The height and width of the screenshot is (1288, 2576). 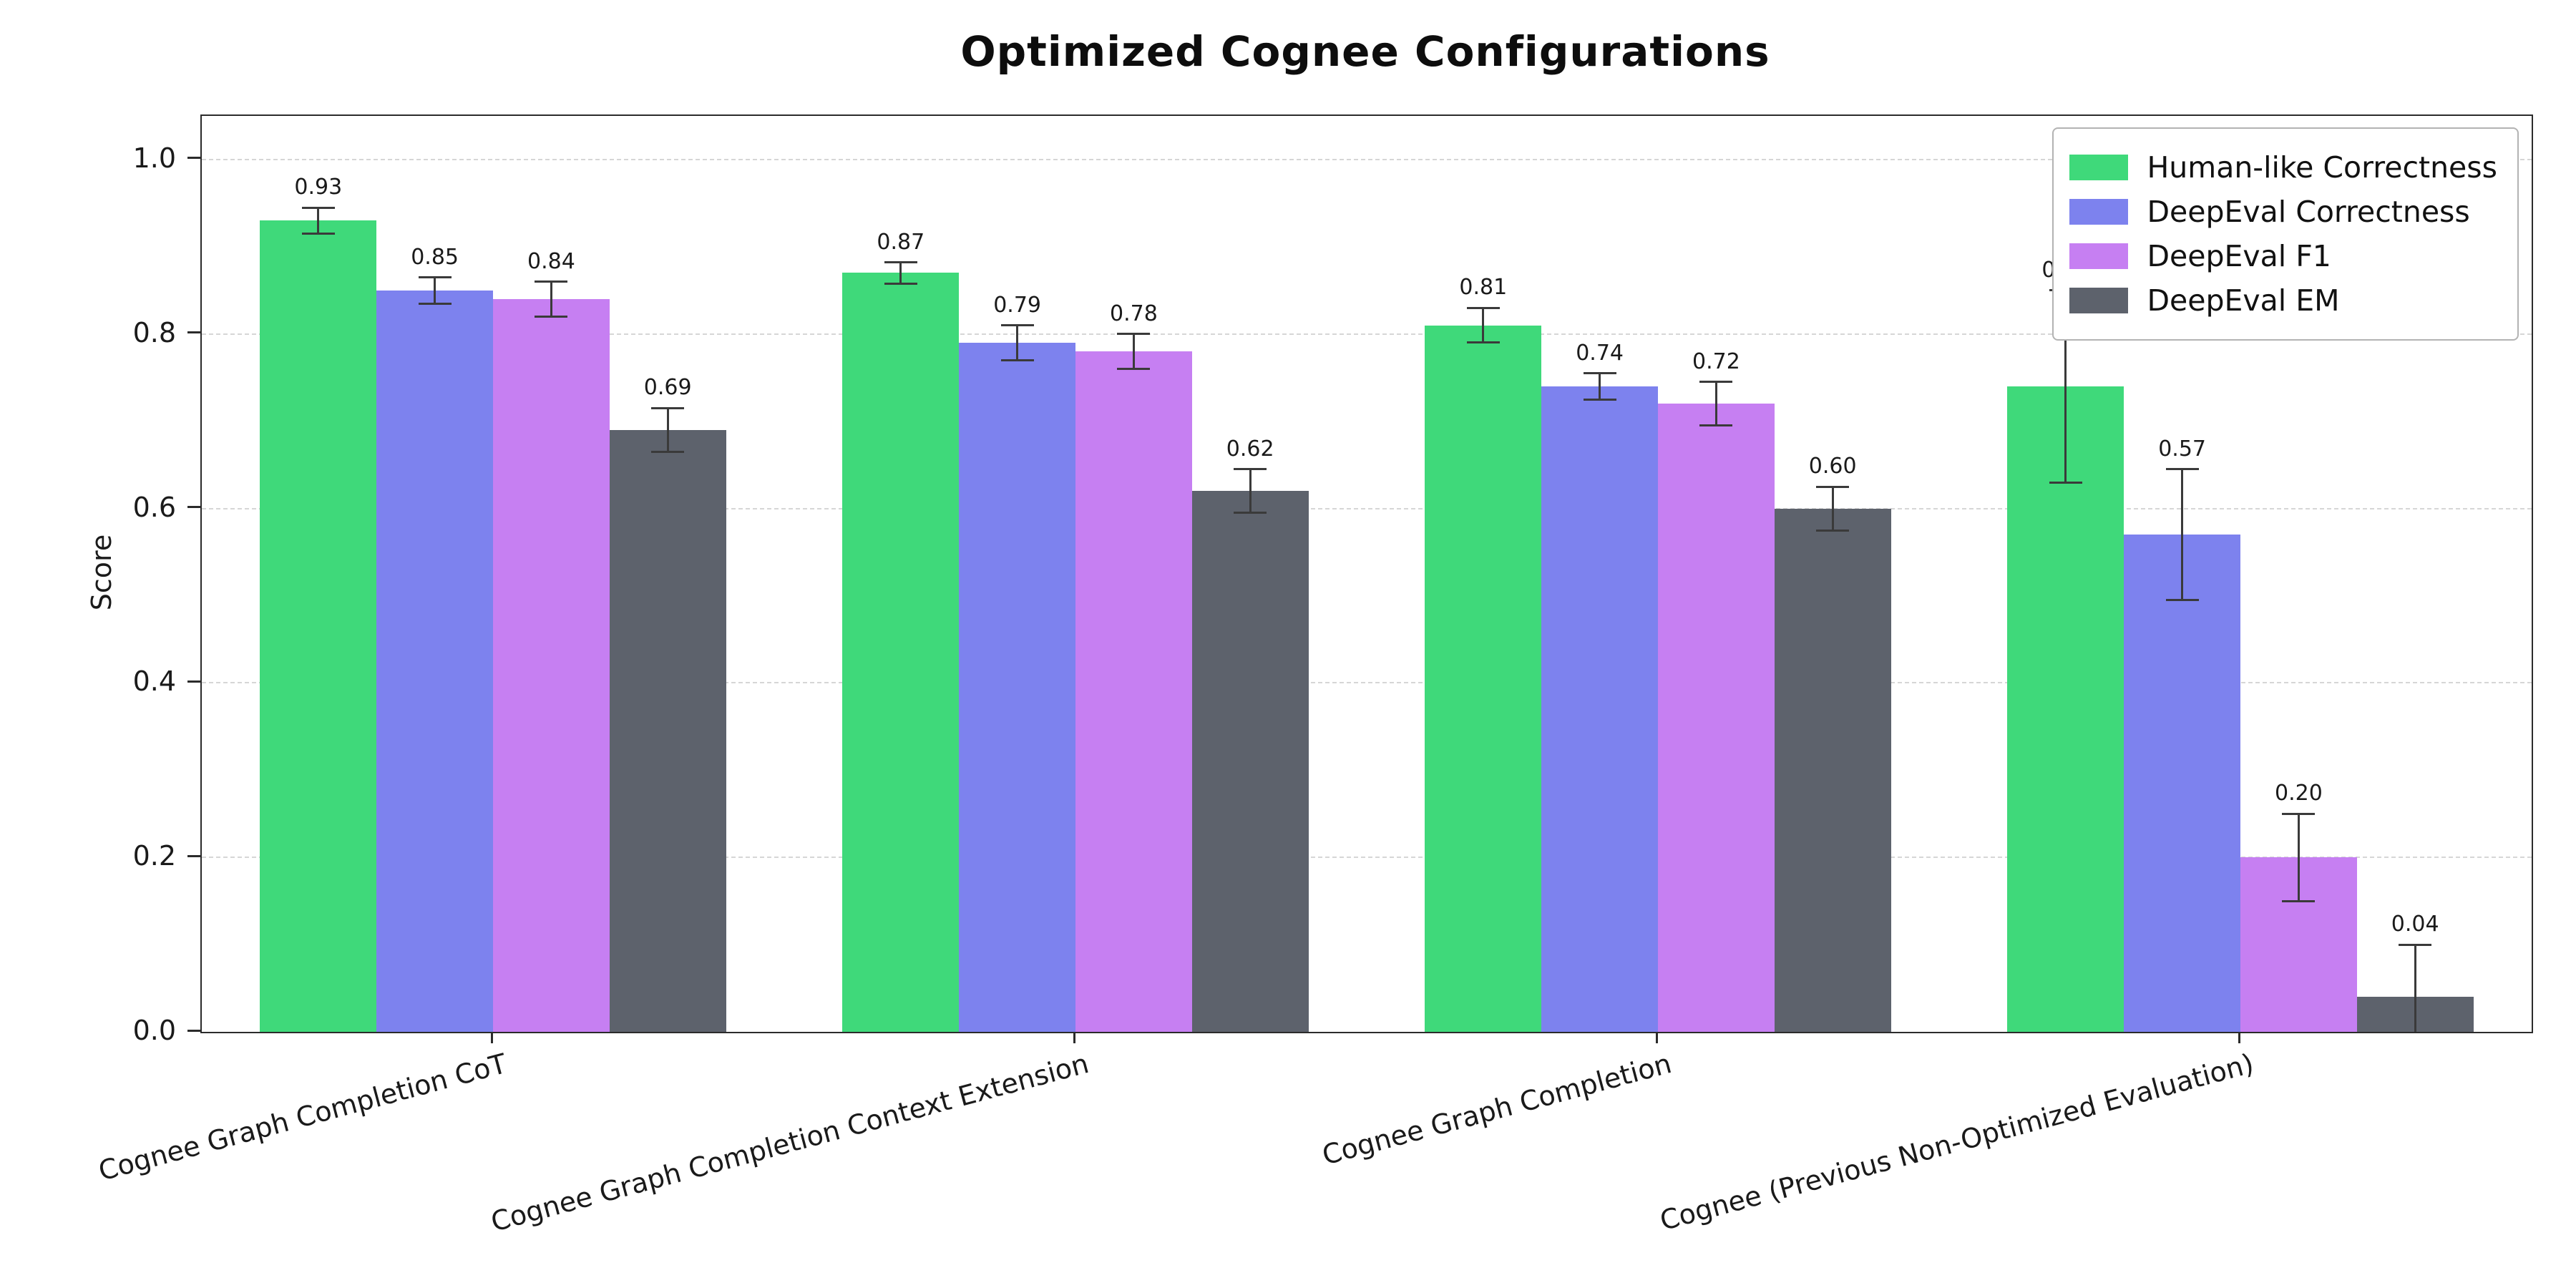 I want to click on y-tick-label: 1.0, so click(x=154, y=158).